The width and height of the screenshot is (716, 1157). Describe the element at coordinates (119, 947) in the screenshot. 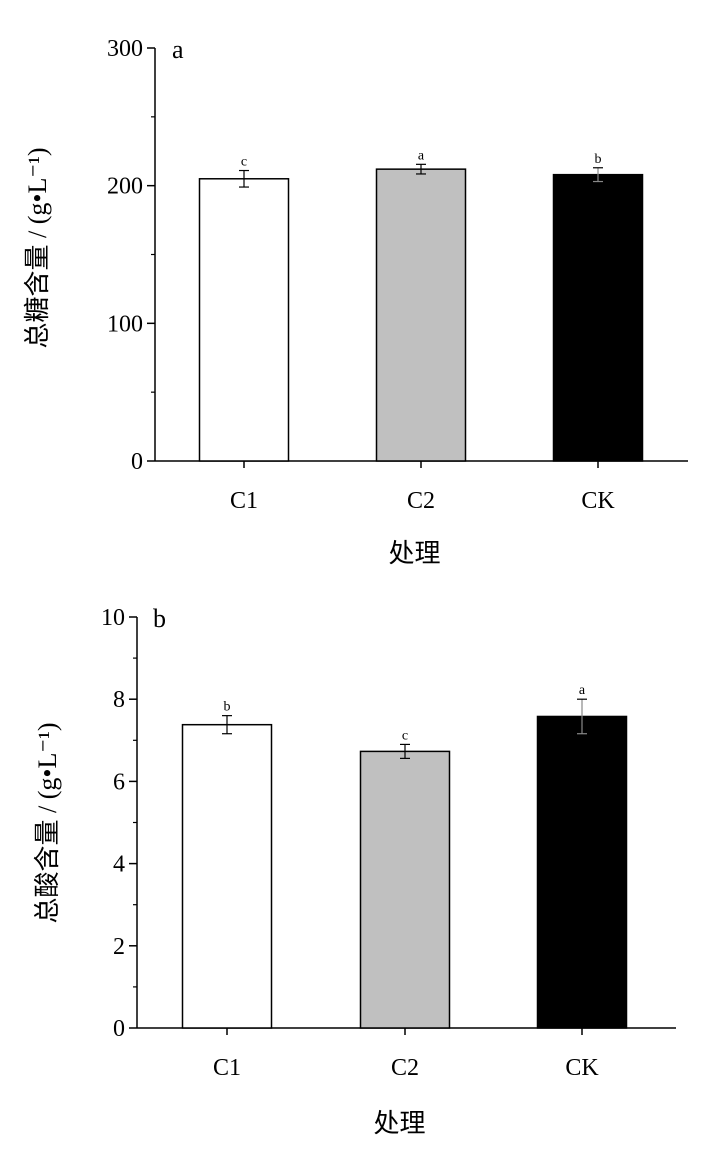

I see `y-tick-label: 2` at that location.